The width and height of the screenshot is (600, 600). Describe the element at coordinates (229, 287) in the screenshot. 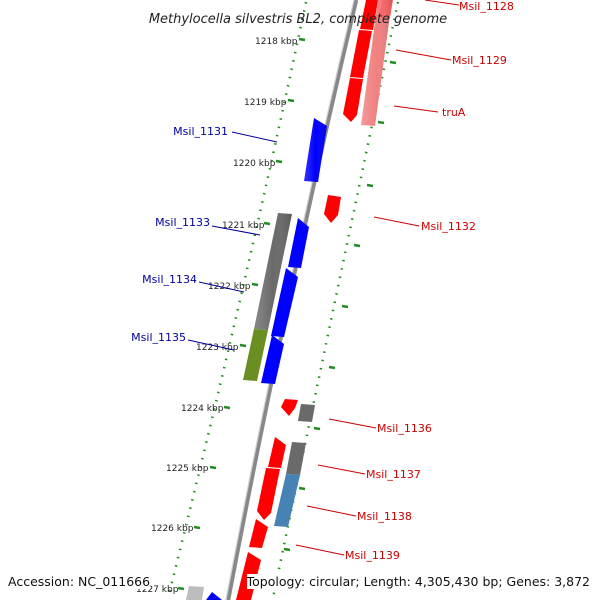

I see `tick-label-1222: 1222 kbp` at that location.